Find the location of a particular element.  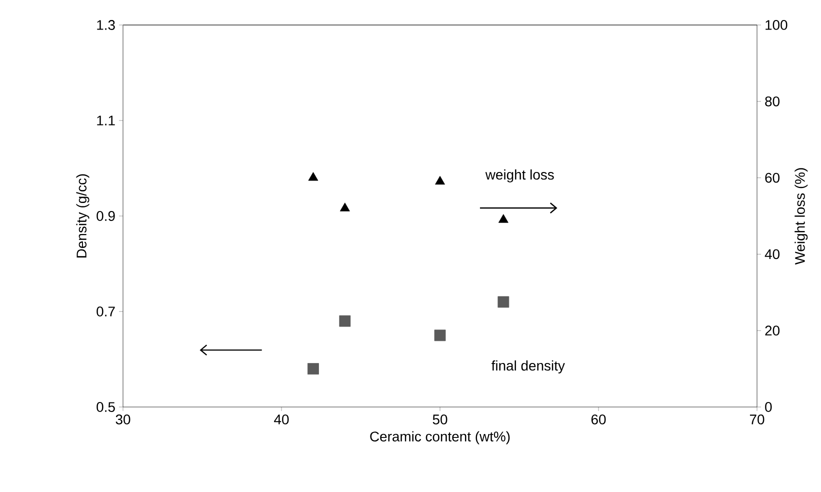

y-axis-title: Density (g/cc) is located at coordinates (83, 216).